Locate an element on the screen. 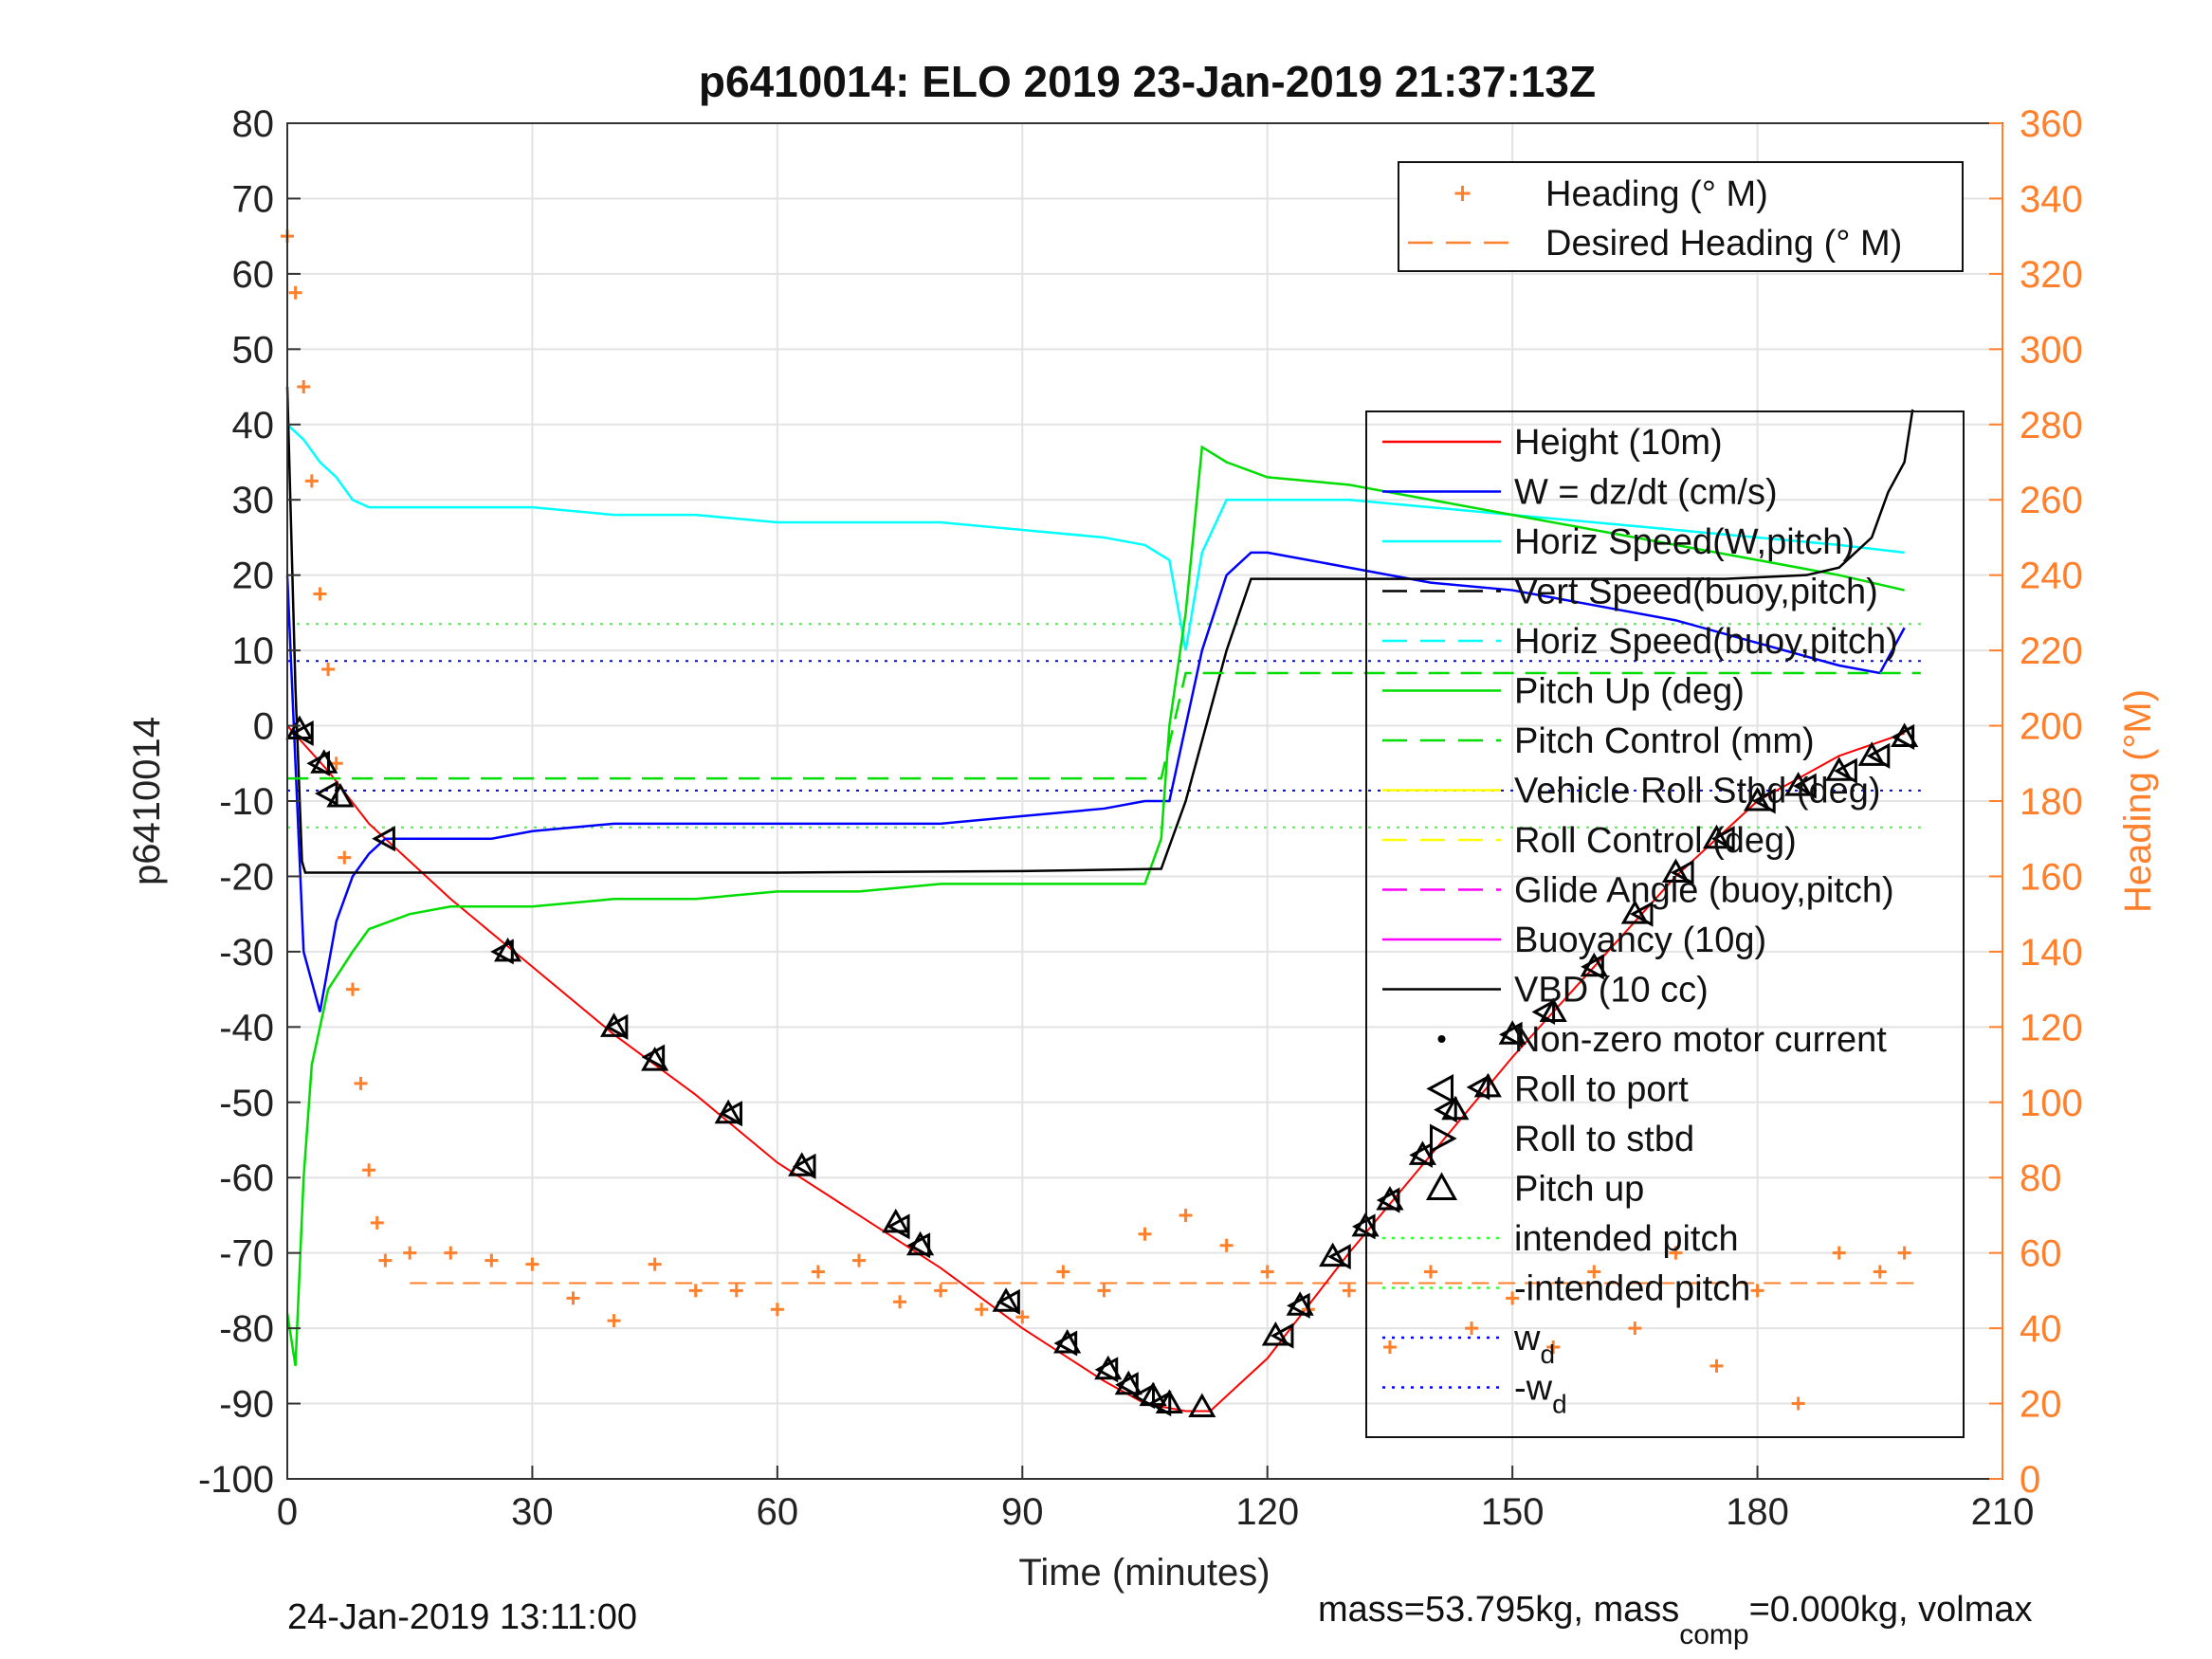  x-tick-label: 60 is located at coordinates (778, 1512).